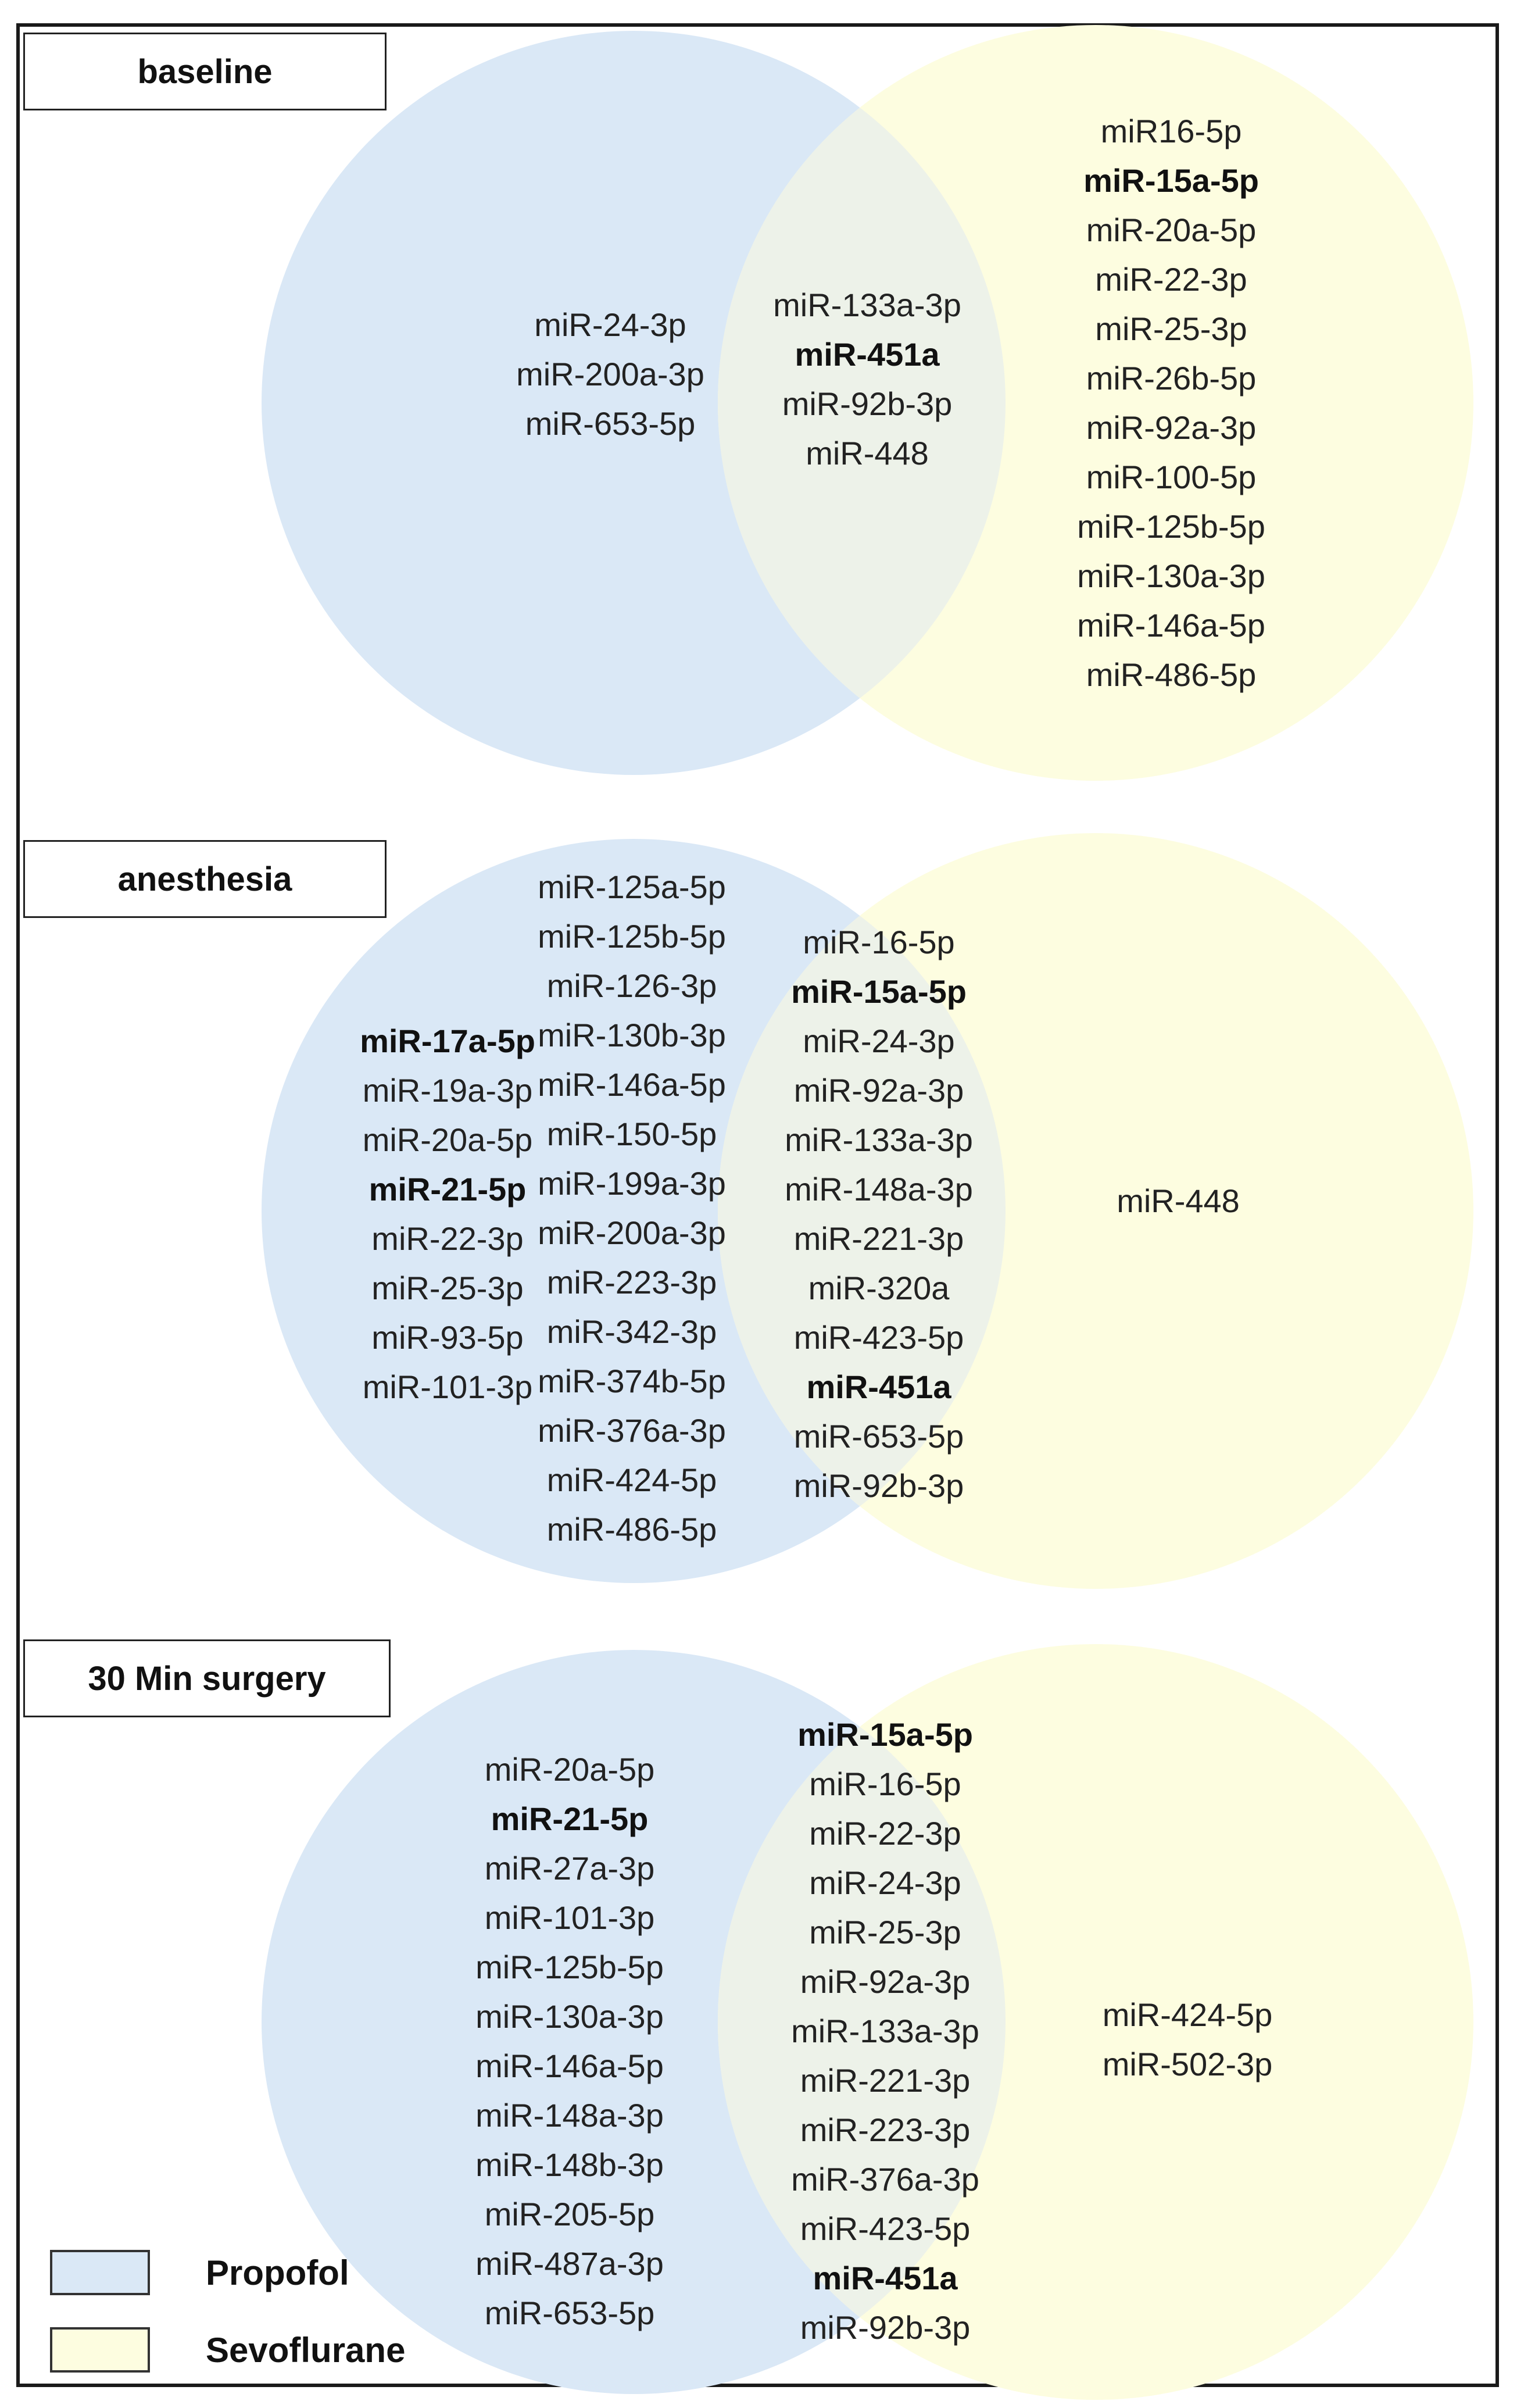 This screenshot has height=2408, width=1517. Describe the element at coordinates (885, 2179) in the screenshot. I see `mirna-label-shared: miR-376a-3p` at that location.